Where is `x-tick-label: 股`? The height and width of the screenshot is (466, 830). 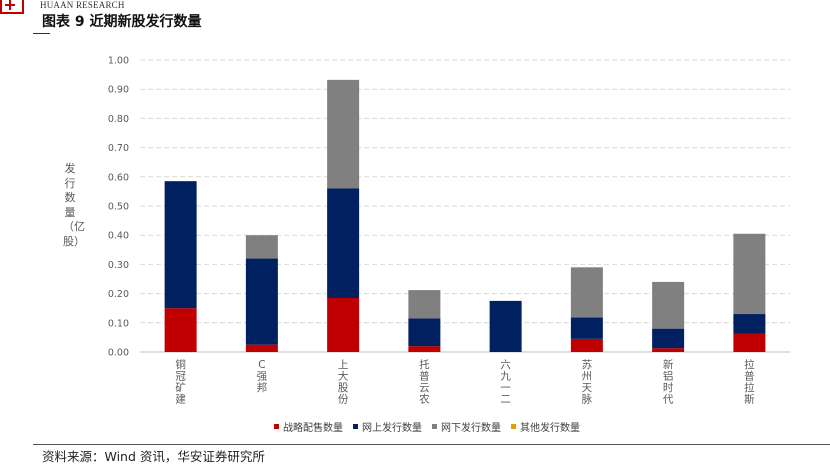
x-tick-label: 股 is located at coordinates (343, 388).